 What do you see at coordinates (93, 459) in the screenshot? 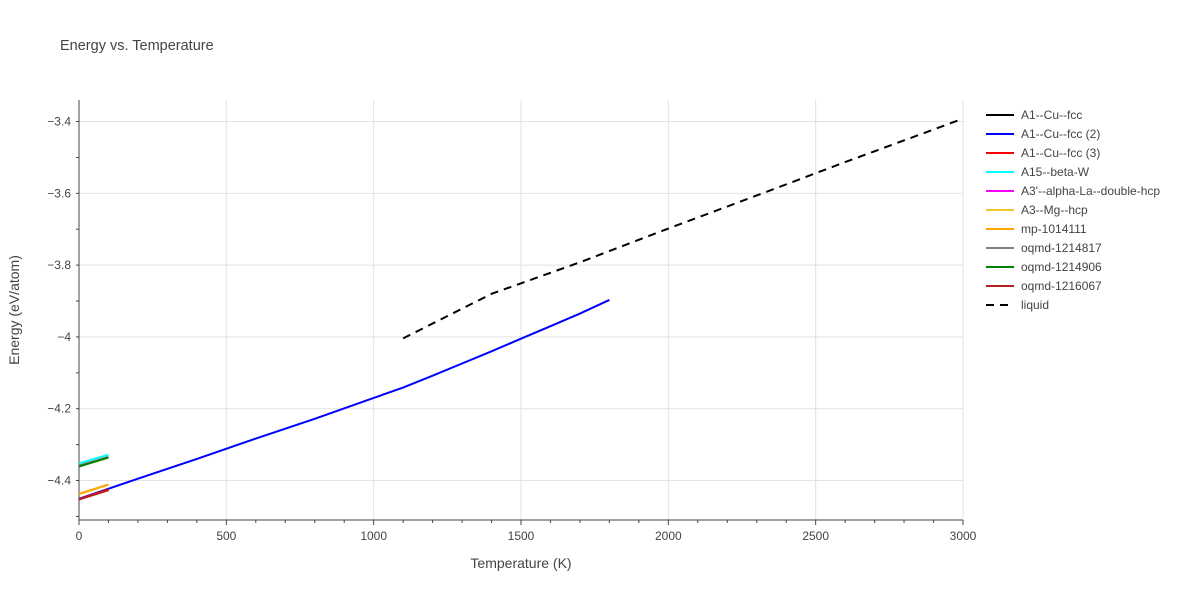
I see `series-line-a15-beta-w` at bounding box center [93, 459].